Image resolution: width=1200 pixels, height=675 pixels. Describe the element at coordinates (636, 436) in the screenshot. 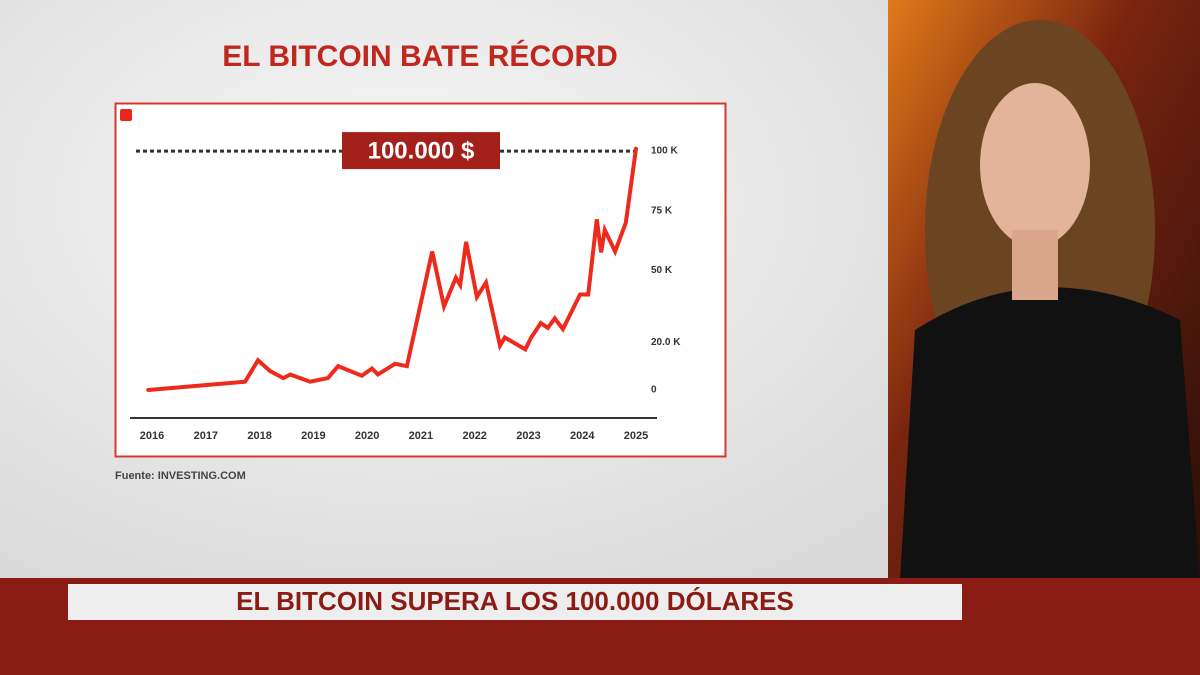

I see `x-tick-label: 2025` at that location.